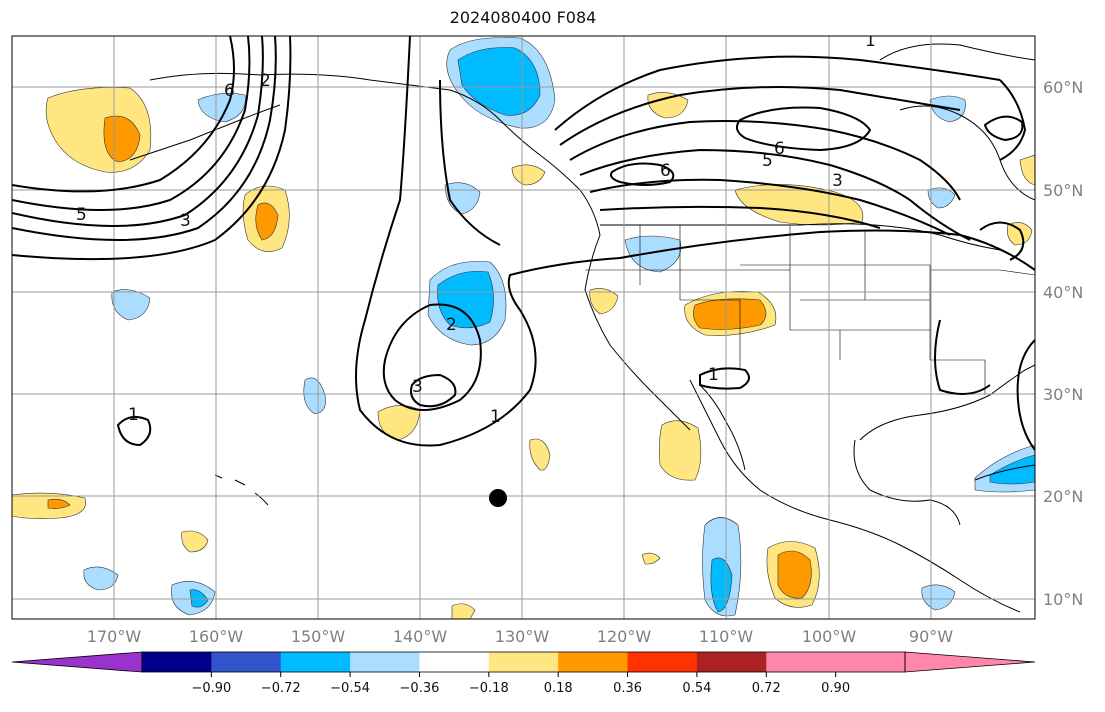  I want to click on lat-label: 40°N, so click(1063, 292).